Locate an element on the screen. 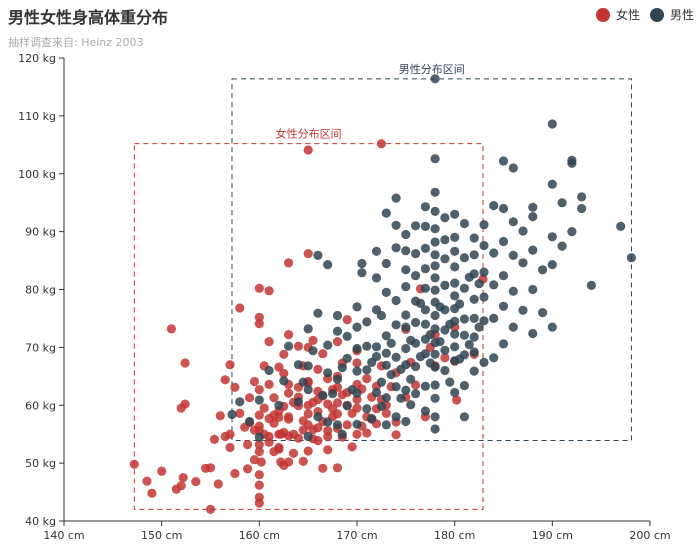 This screenshot has height=546, width=700. legend: 女性 男性 is located at coordinates (640, 14).